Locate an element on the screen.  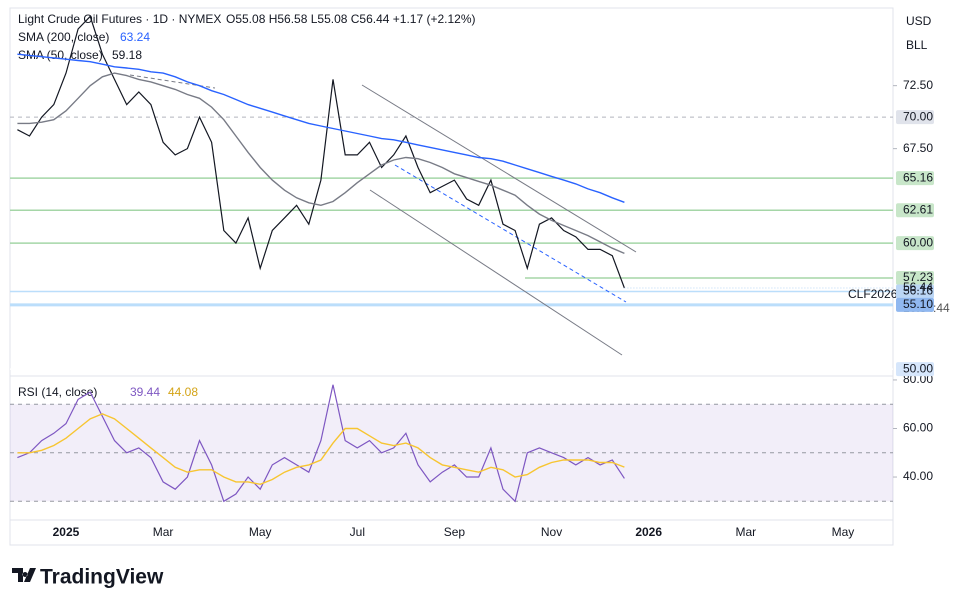
level-label: 65.16 is located at coordinates (918, 177).